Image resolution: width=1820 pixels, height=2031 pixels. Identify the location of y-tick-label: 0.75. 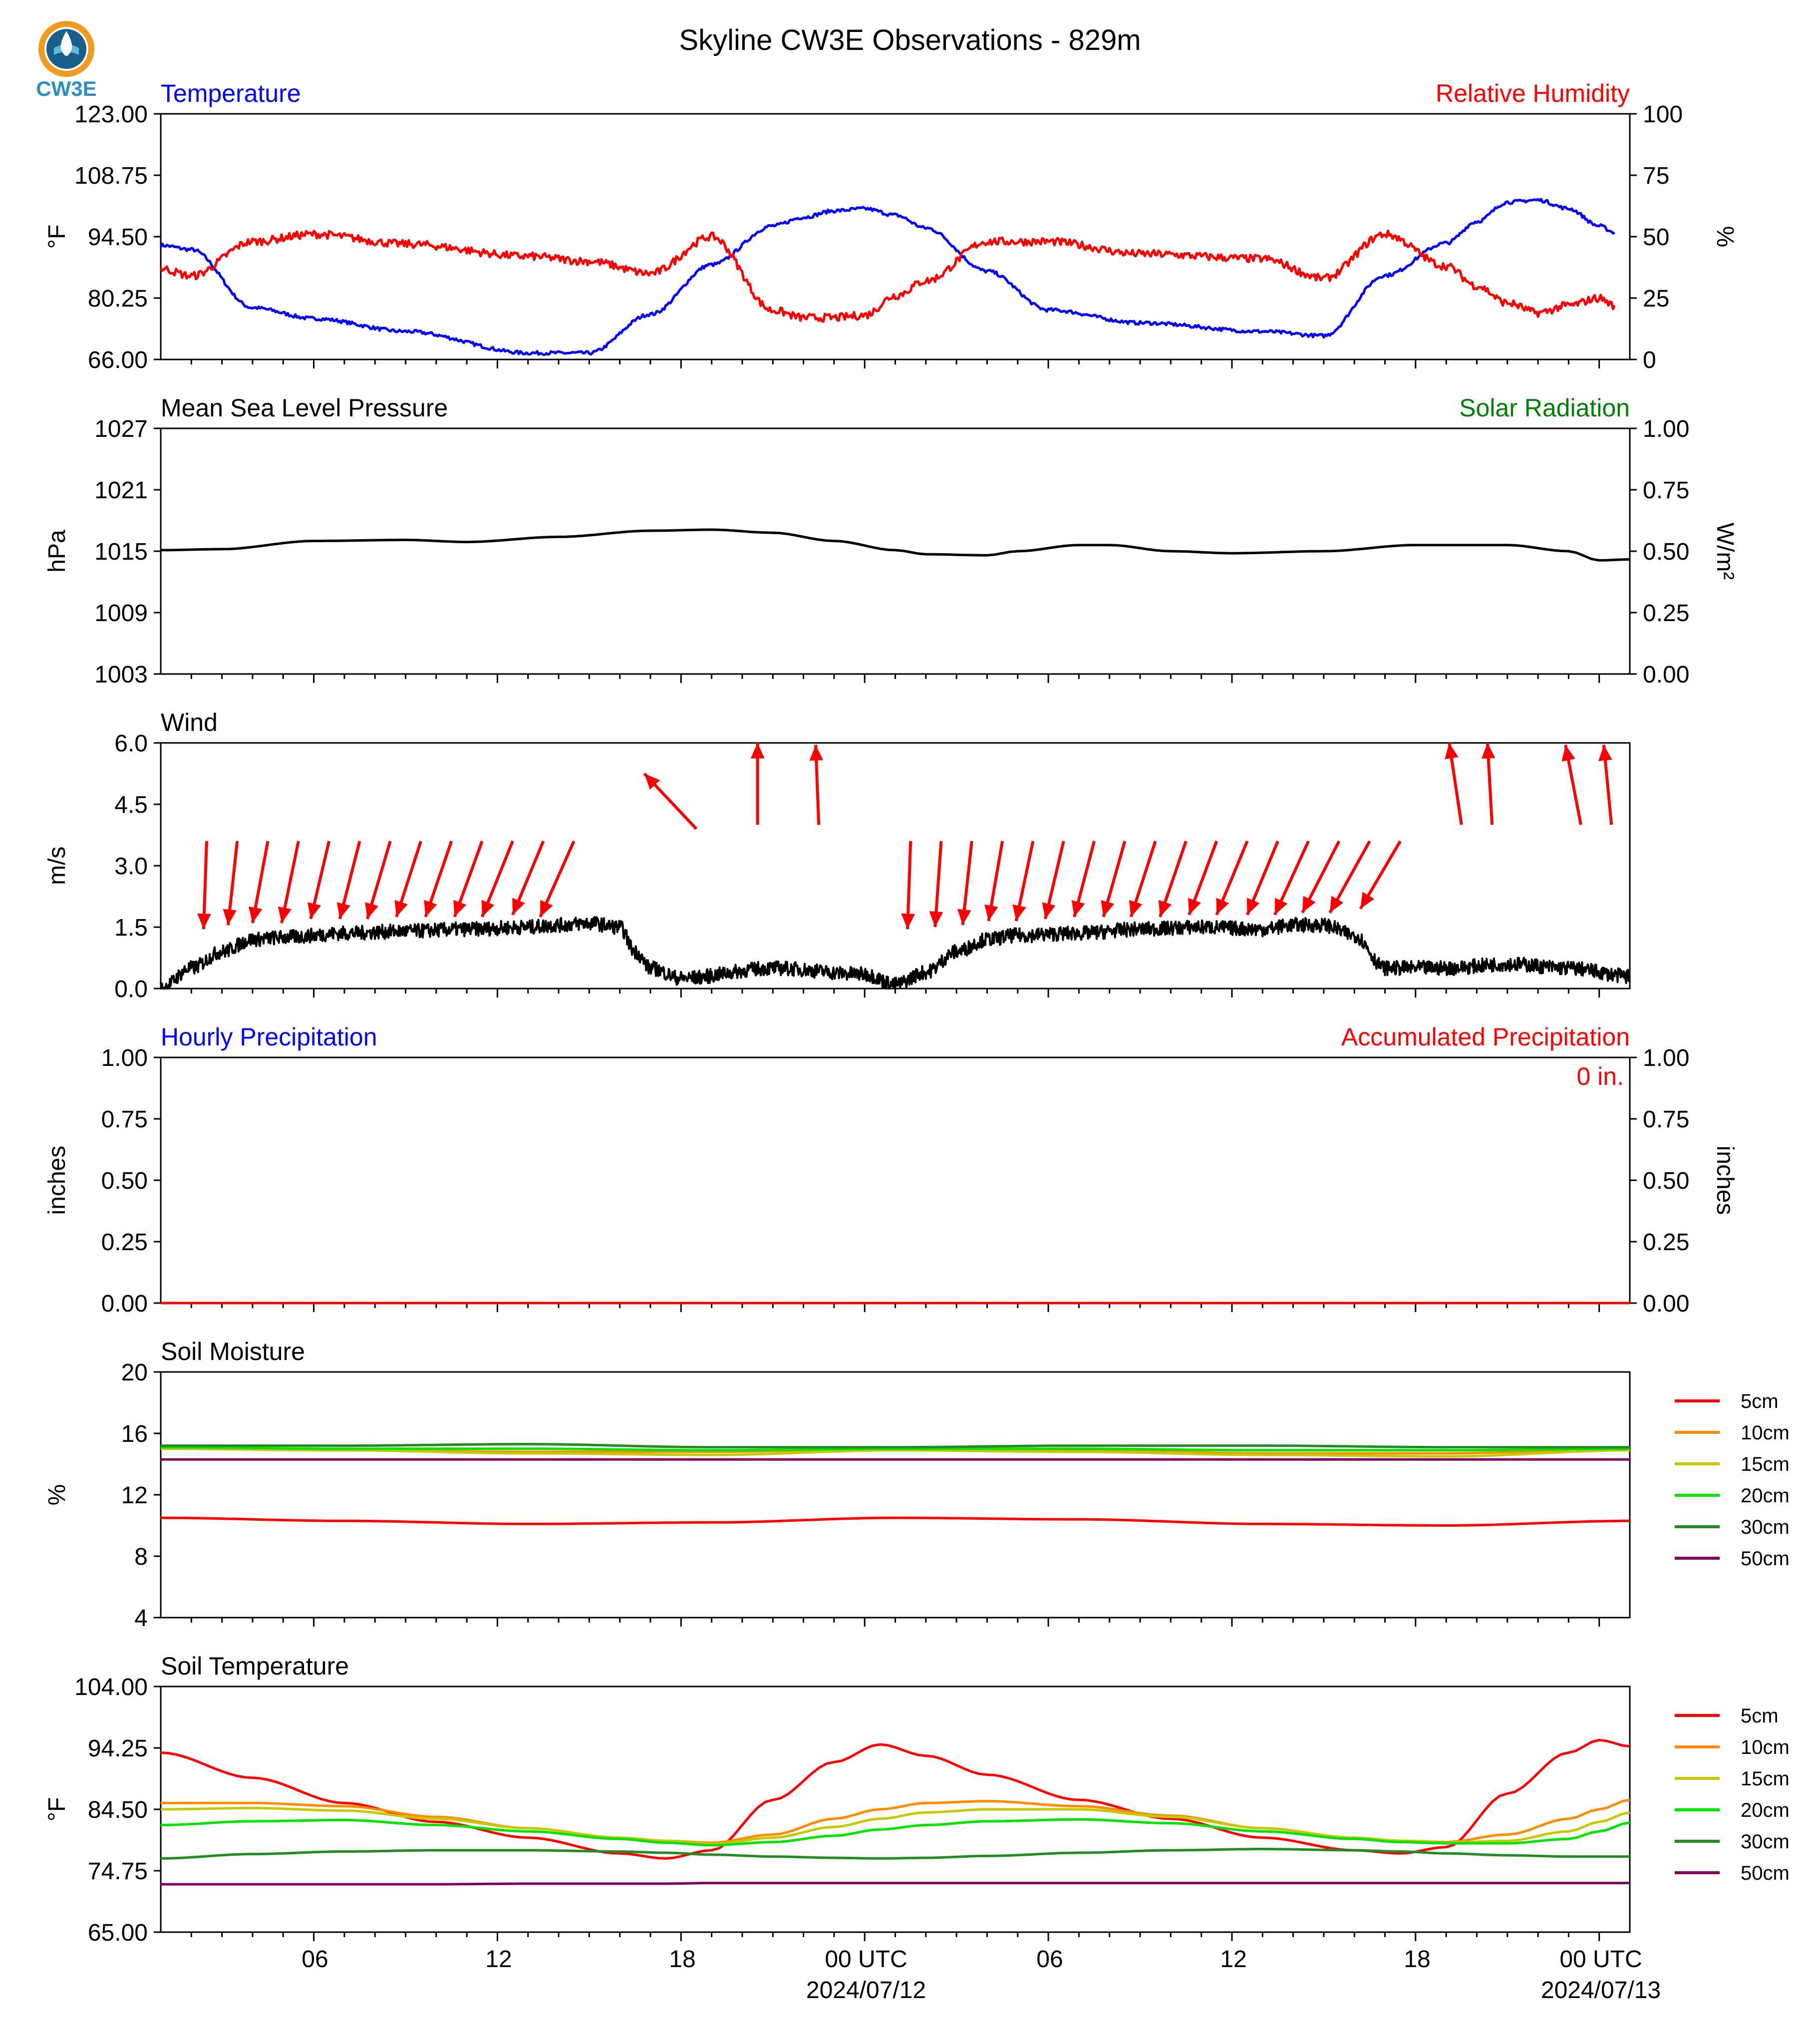
(124, 1120).